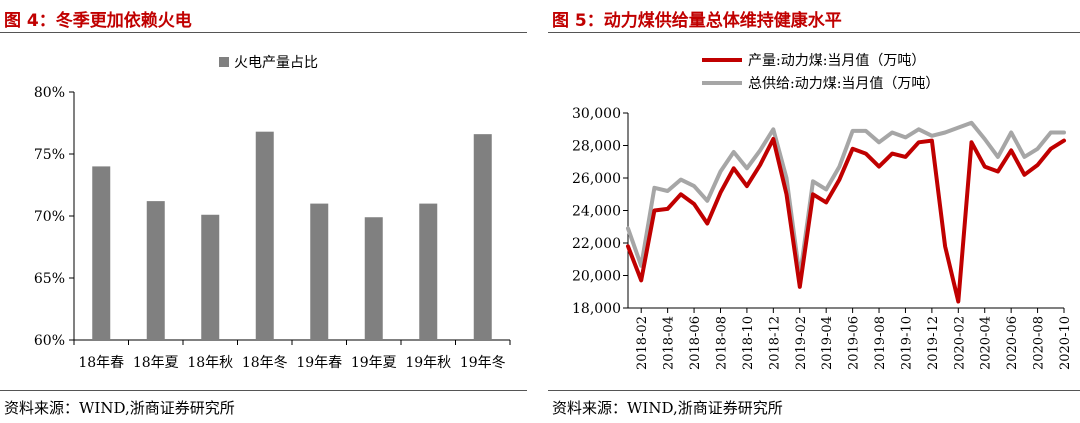 The height and width of the screenshot is (423, 1080). What do you see at coordinates (596, 114) in the screenshot?
I see `y-tick-label: 30,000` at bounding box center [596, 114].